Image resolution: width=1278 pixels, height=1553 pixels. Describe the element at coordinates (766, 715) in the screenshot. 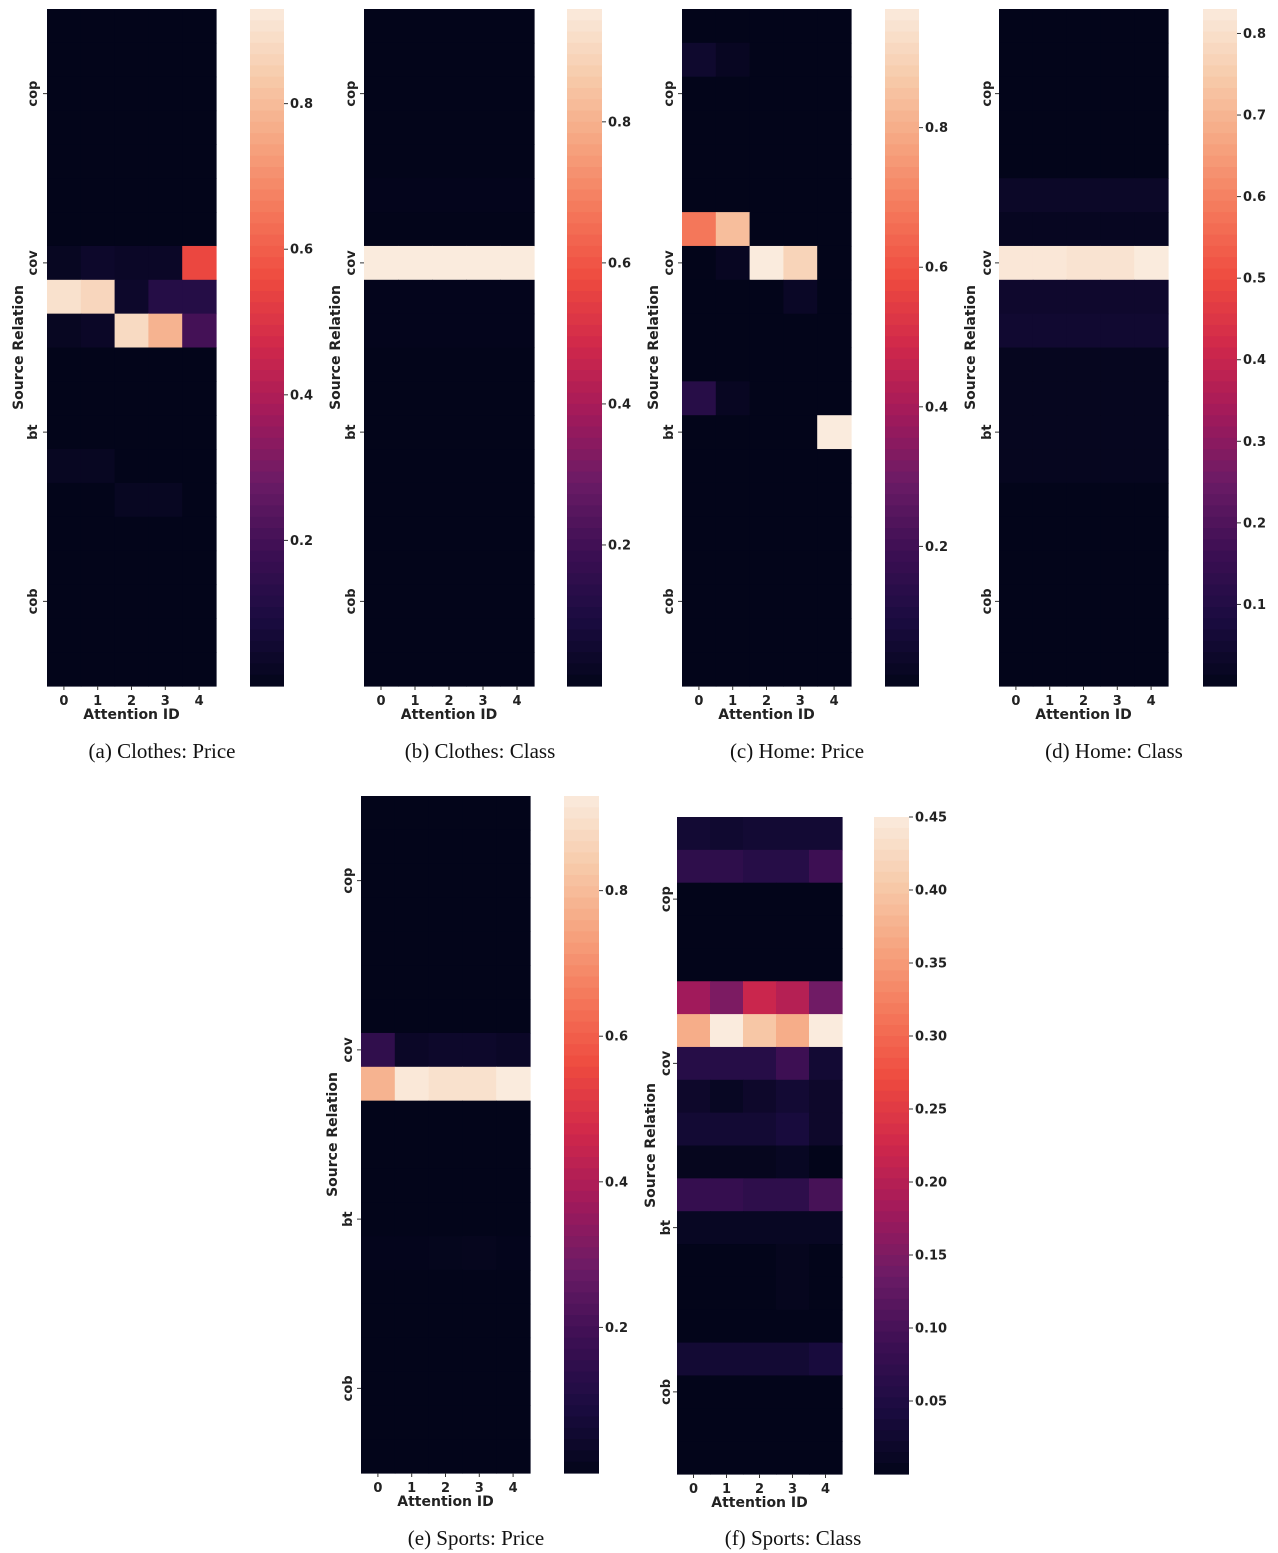

I see `x-axis-label: Attention ID` at that location.